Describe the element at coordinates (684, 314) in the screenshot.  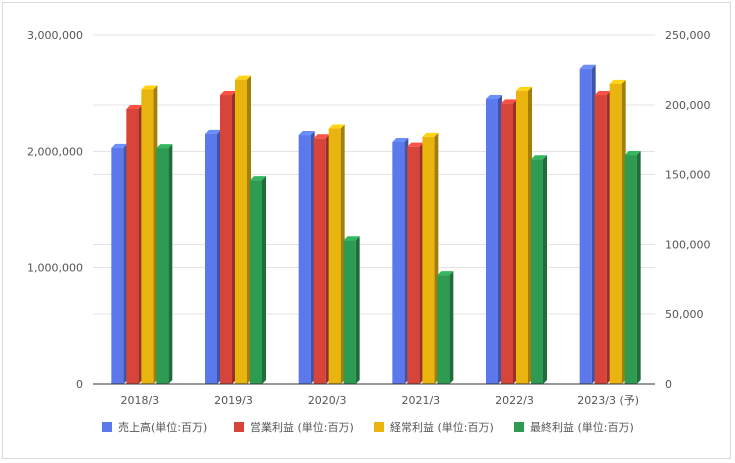
I see `y-right-tick-label: 50,000` at that location.